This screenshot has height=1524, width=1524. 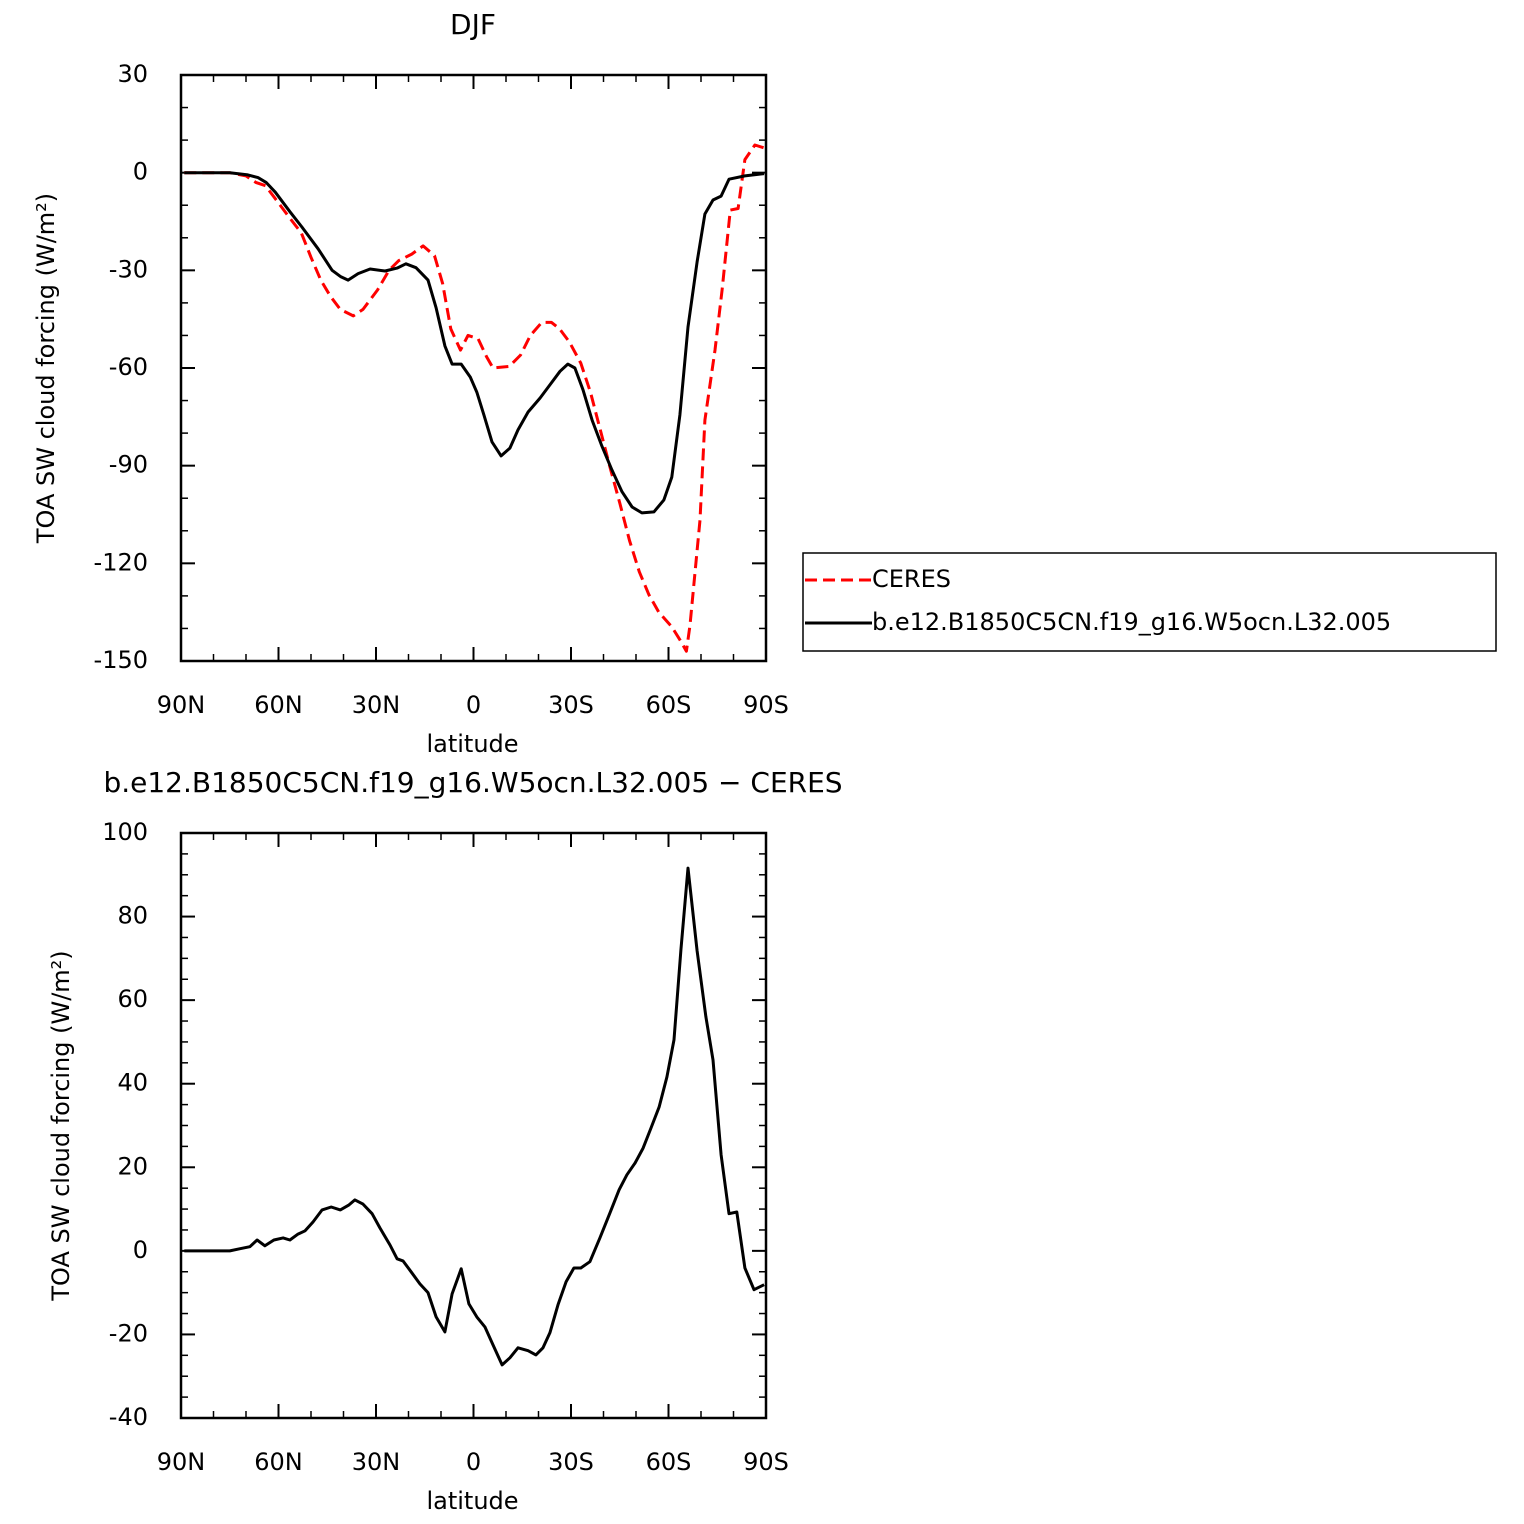 What do you see at coordinates (121, 660) in the screenshot?
I see `y-tick-label: -150` at bounding box center [121, 660].